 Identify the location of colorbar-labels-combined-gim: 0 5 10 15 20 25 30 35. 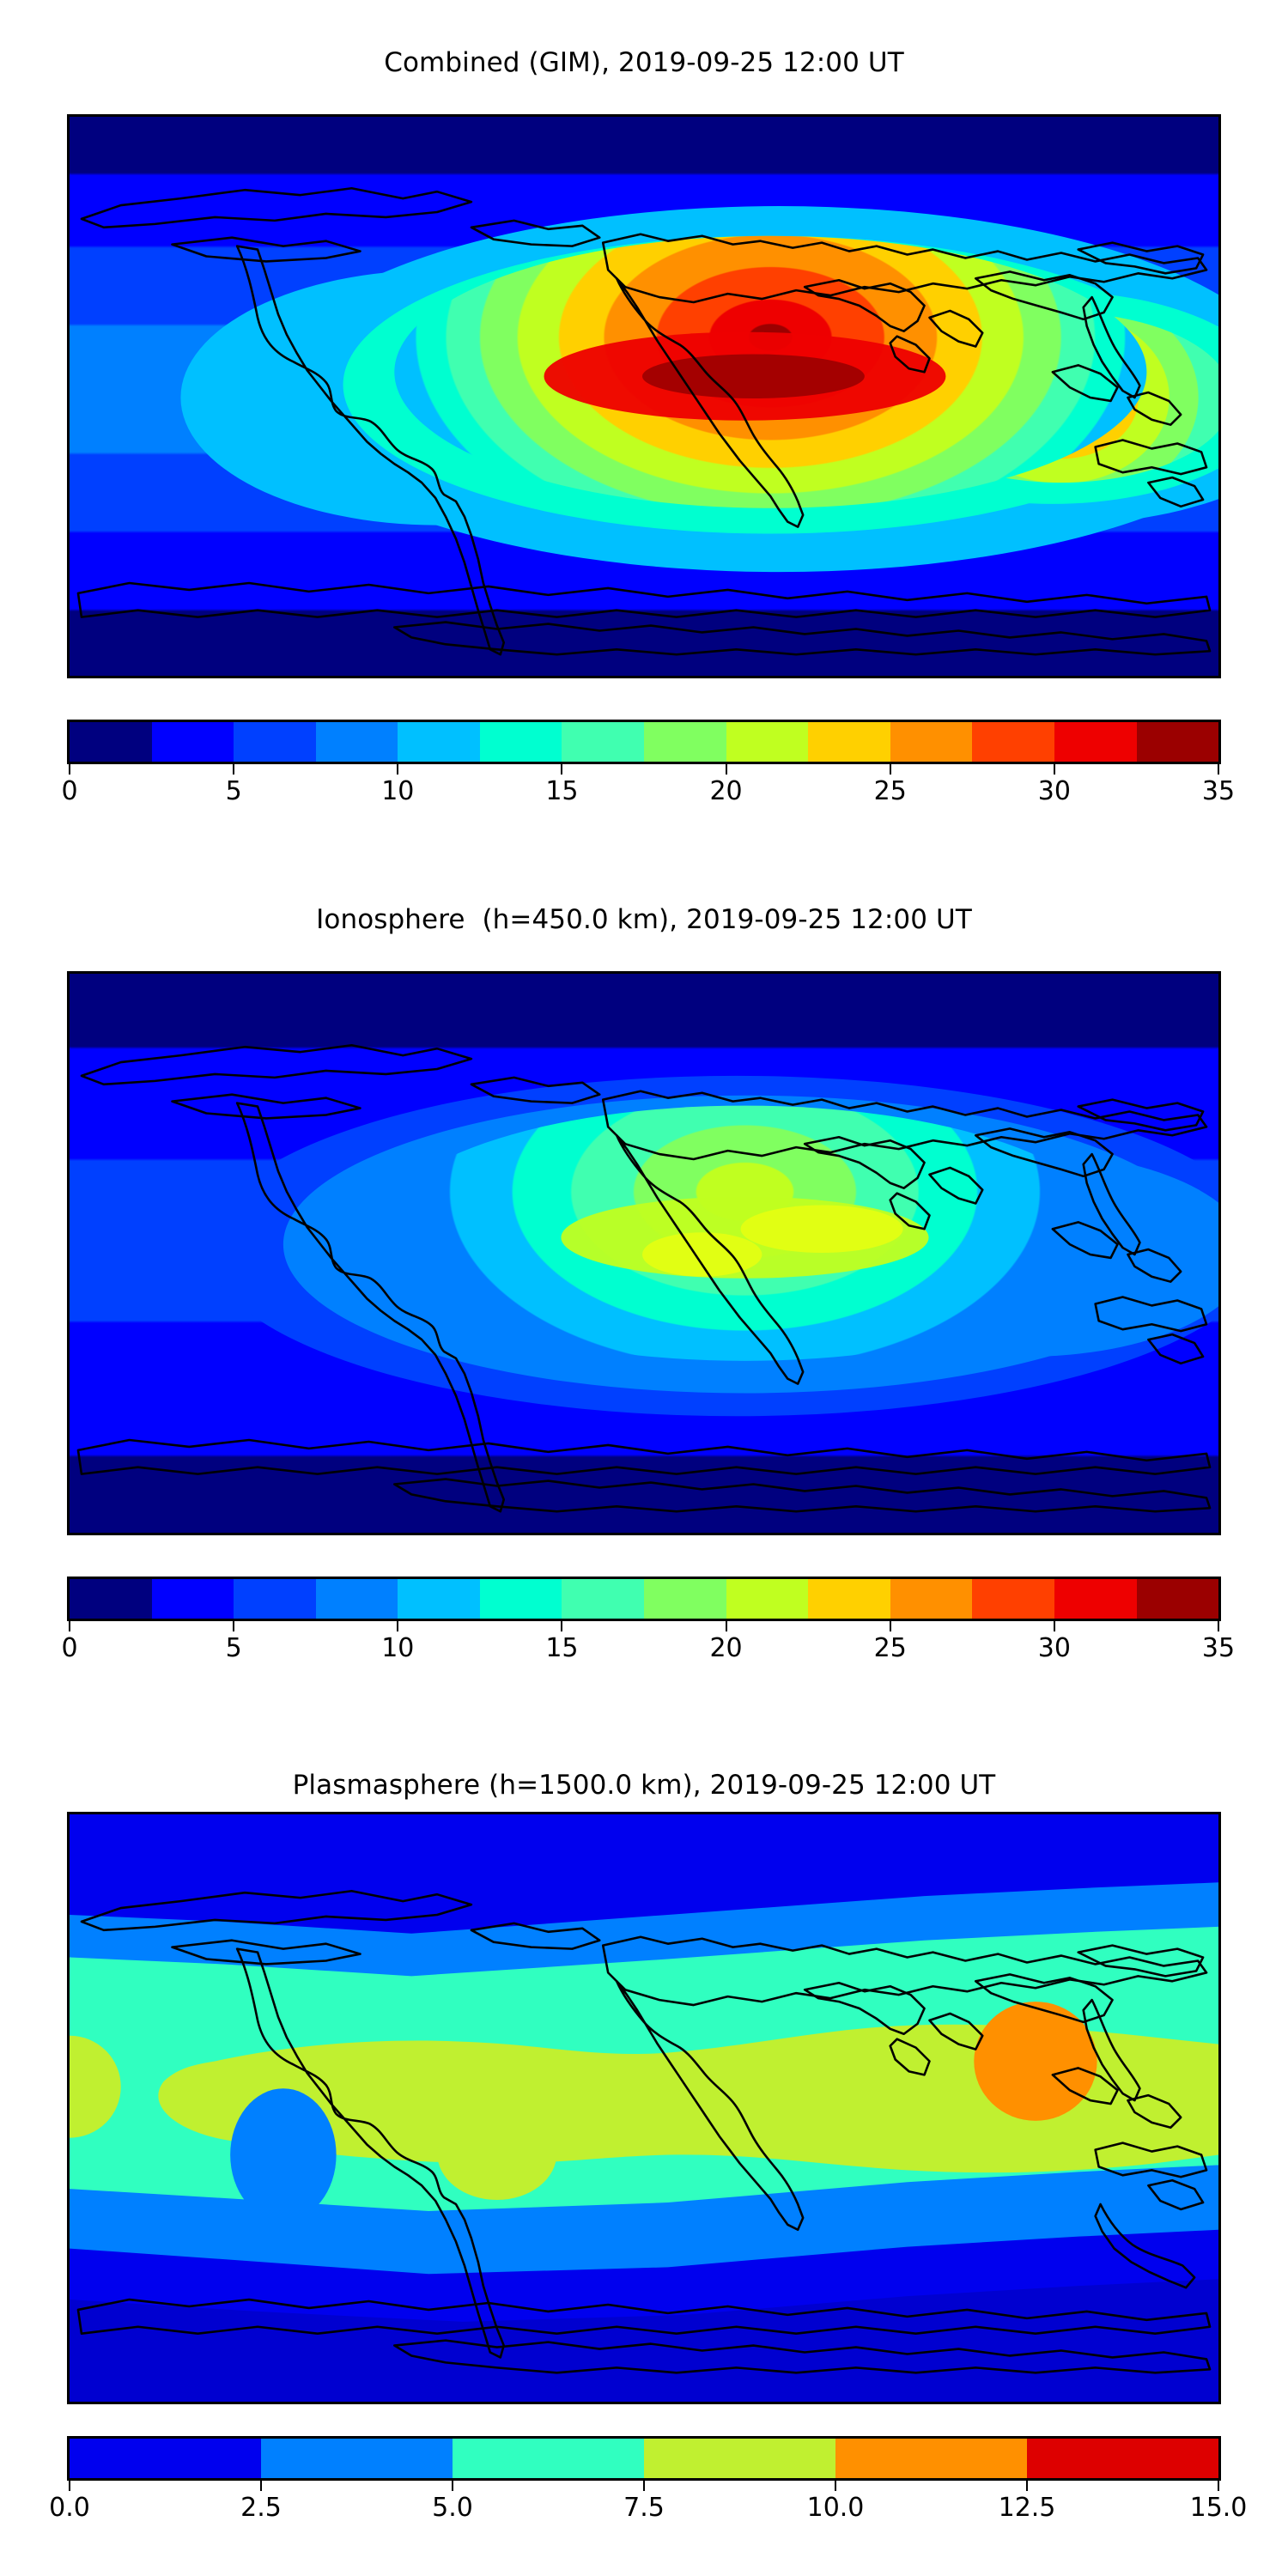
(648, 793).